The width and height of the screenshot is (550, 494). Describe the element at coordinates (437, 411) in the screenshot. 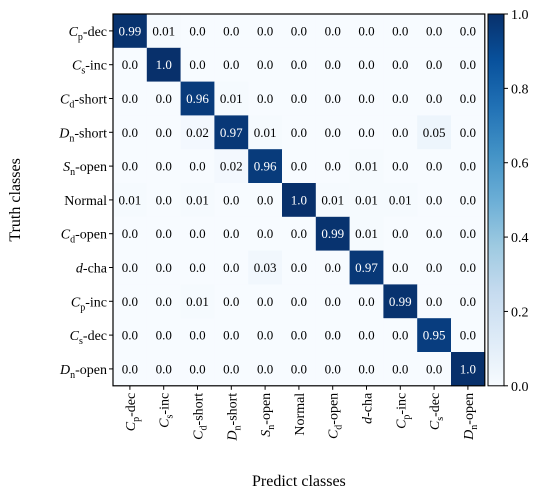

I see `x-tick-label: Cs-dec` at that location.